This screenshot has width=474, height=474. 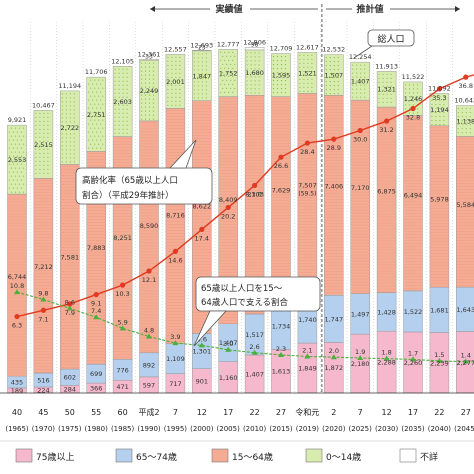 What do you see at coordinates (307, 194) in the screenshot?
I see `segment-label: (59.5)` at bounding box center [307, 194].